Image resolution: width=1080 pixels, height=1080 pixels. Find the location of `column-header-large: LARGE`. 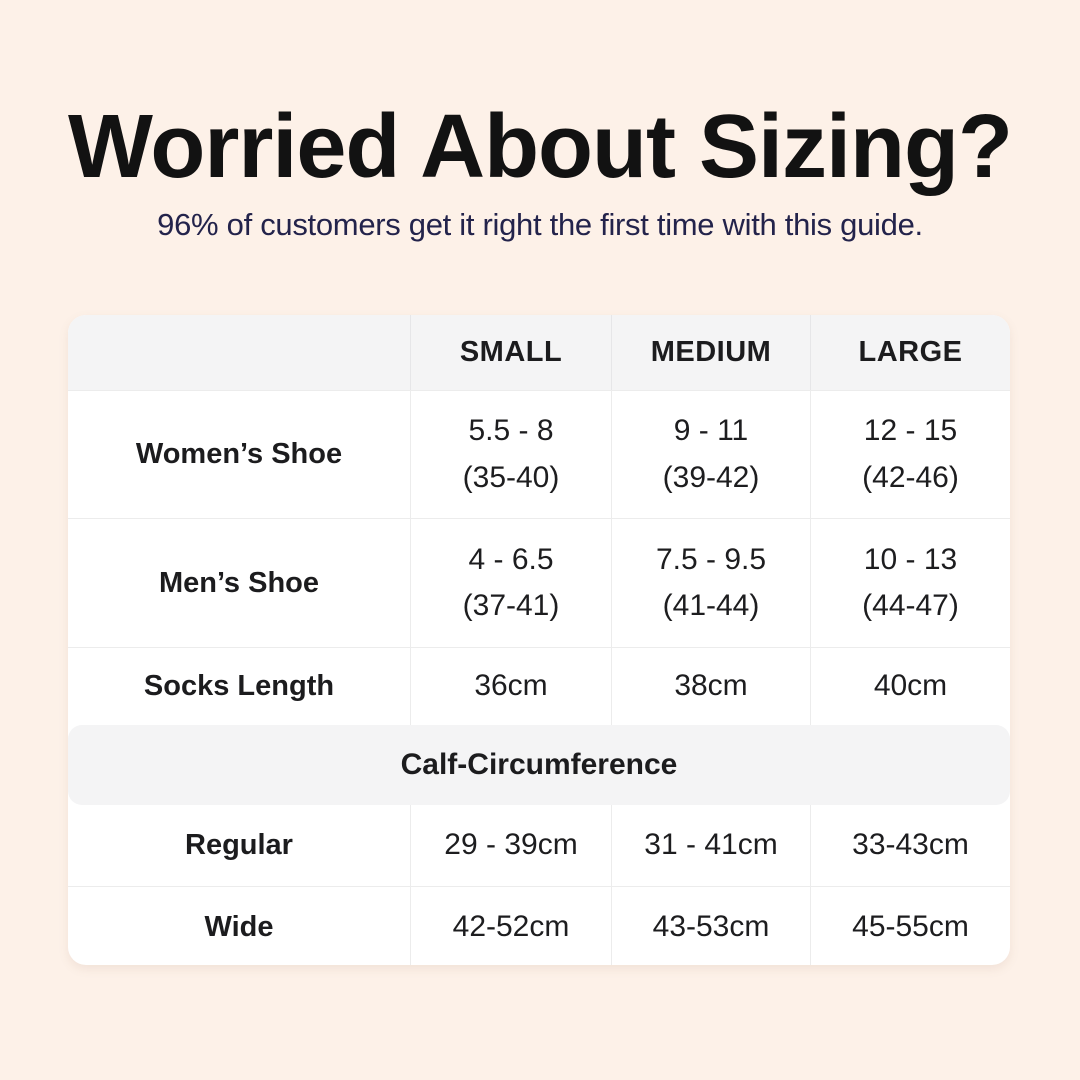

column-header-large: LARGE is located at coordinates (910, 352).